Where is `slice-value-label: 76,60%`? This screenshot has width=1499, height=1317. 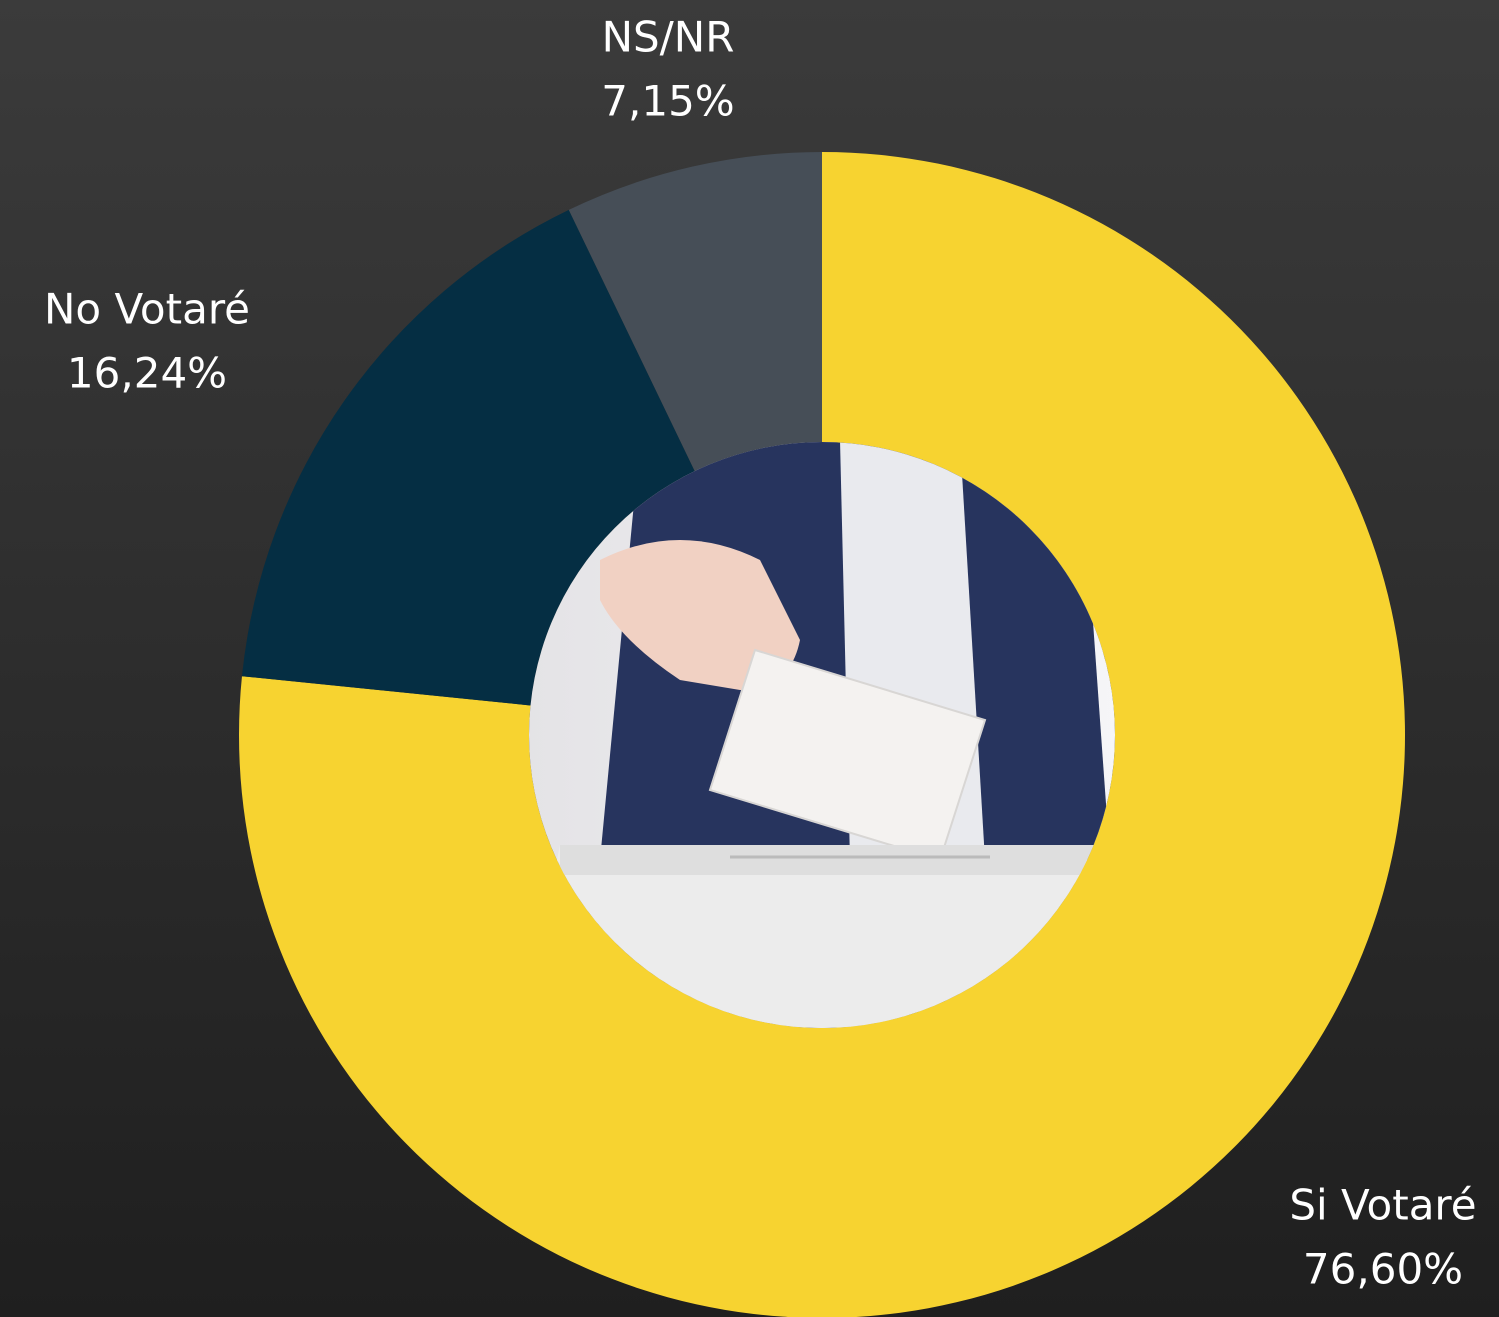 slice-value-label: 76,60% is located at coordinates (1383, 1269).